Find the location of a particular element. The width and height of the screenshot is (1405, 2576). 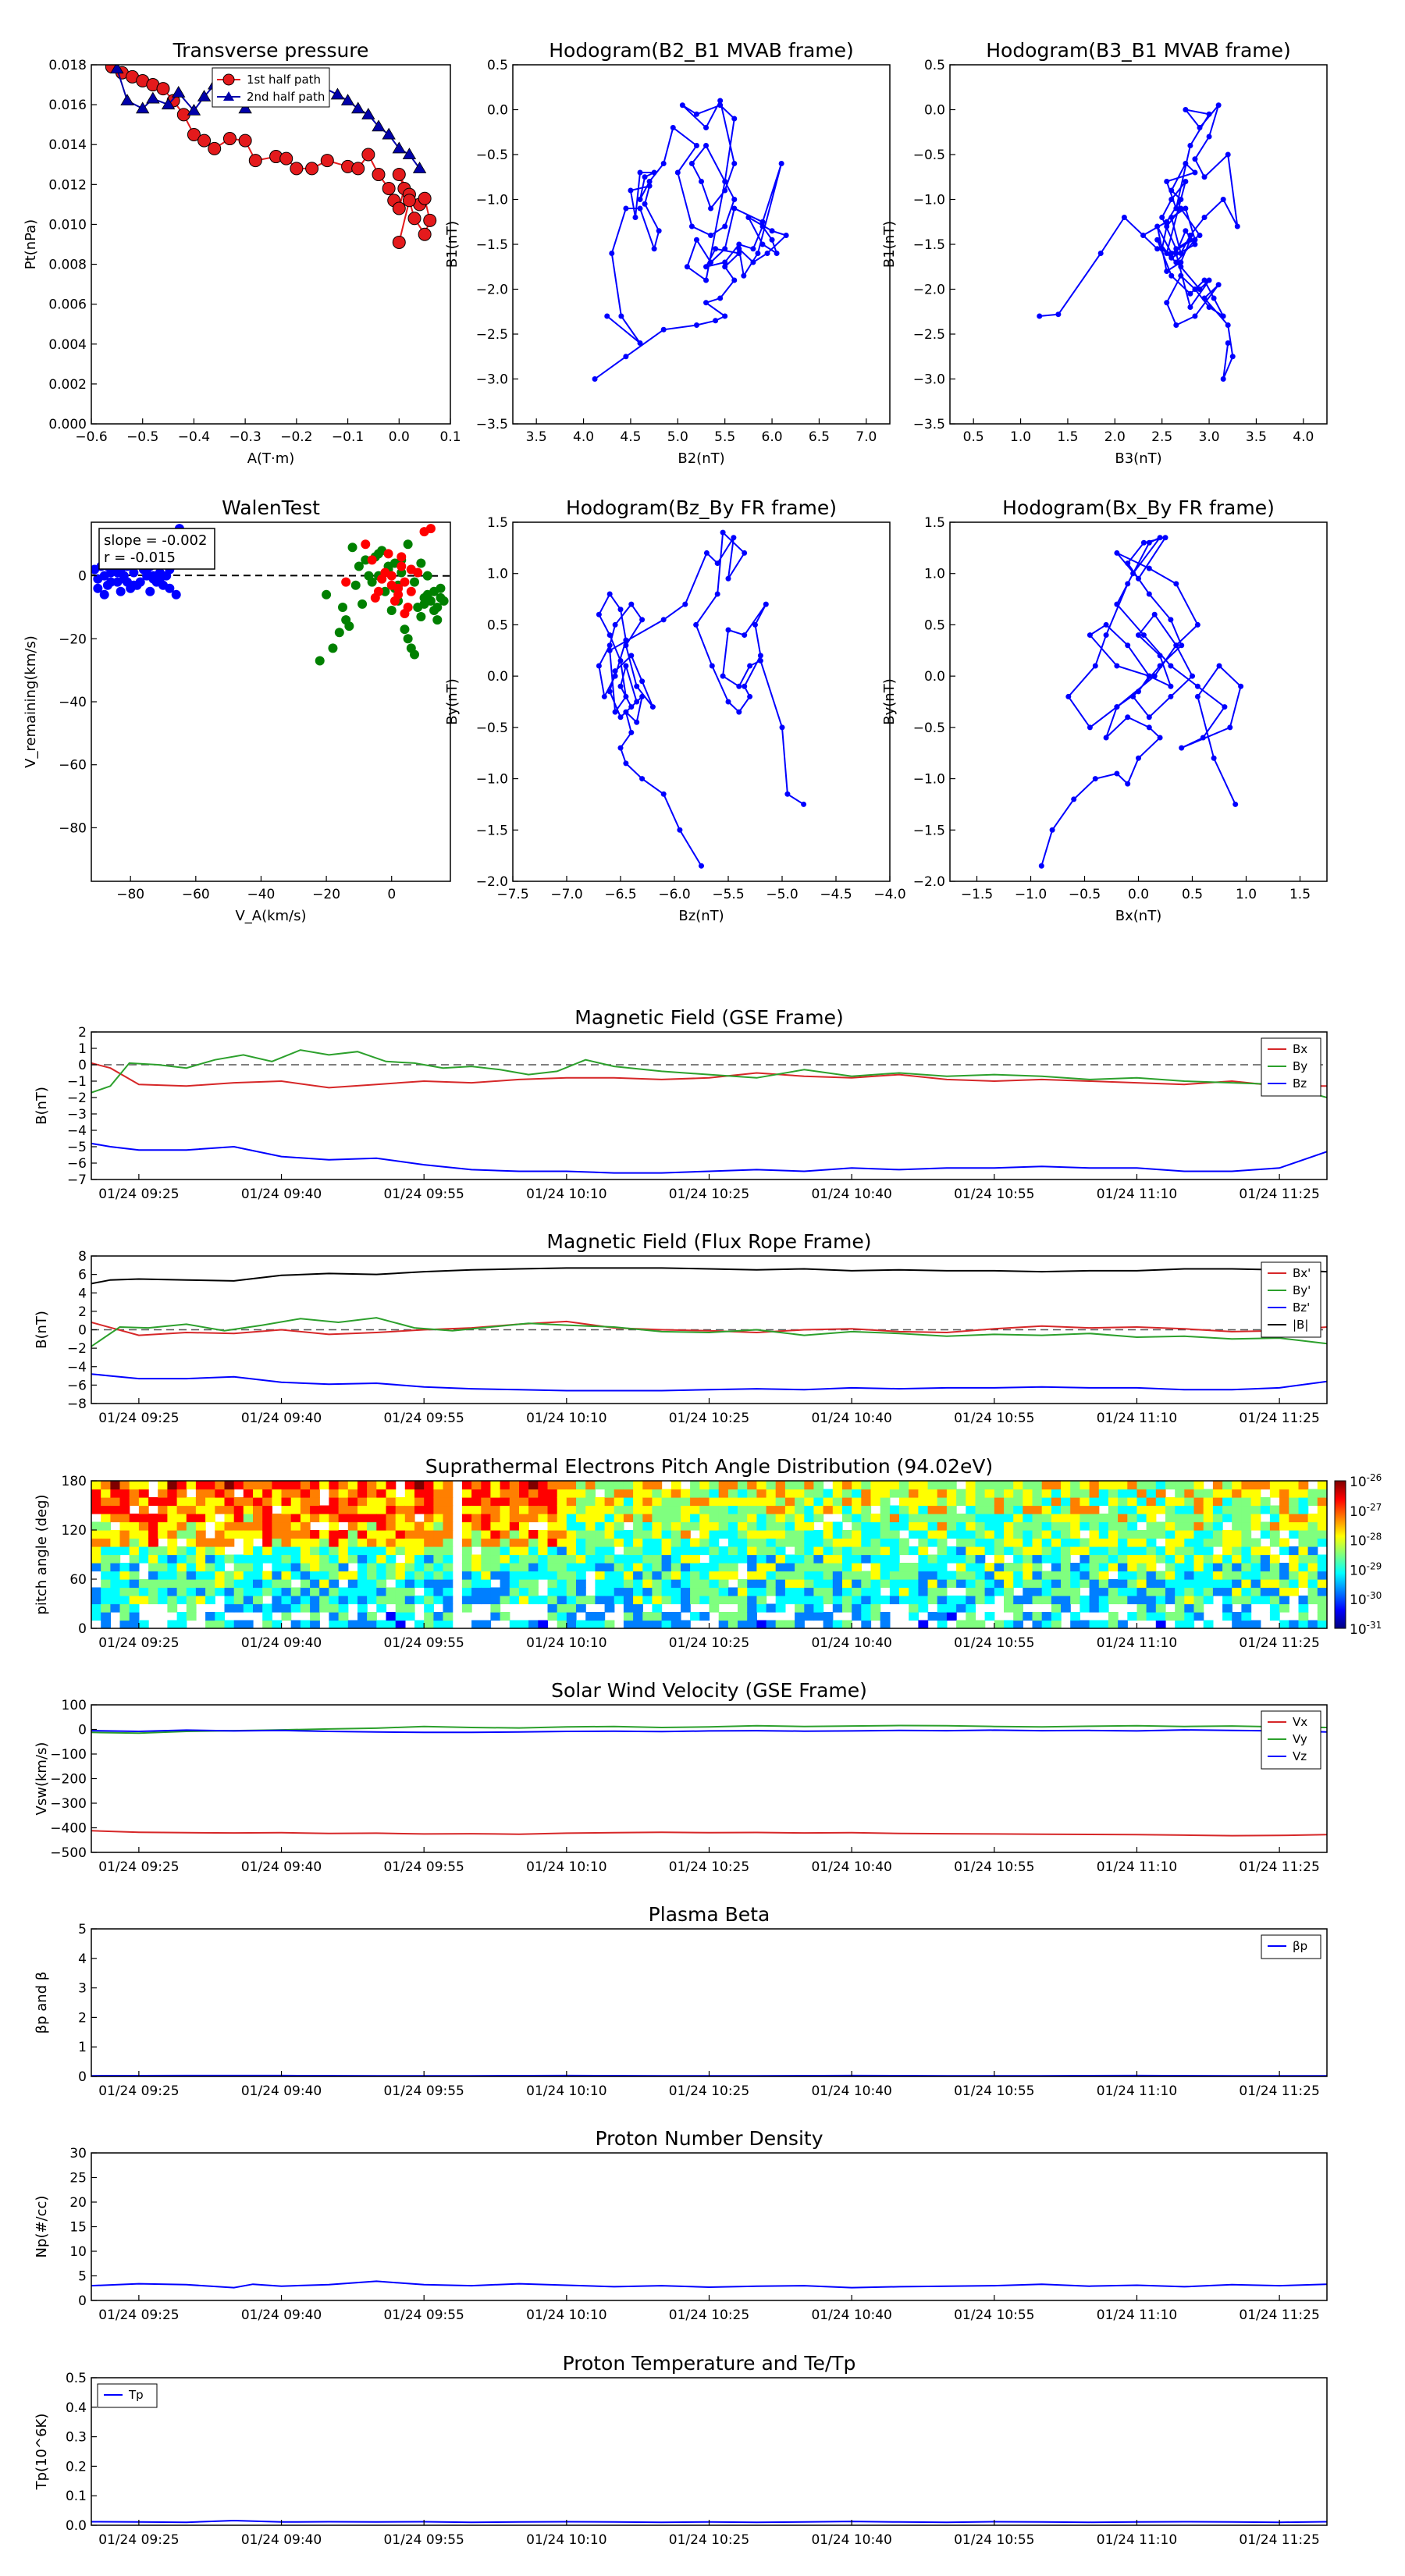

h4-xtick-label: −1.0 is located at coordinates (1031, 894).